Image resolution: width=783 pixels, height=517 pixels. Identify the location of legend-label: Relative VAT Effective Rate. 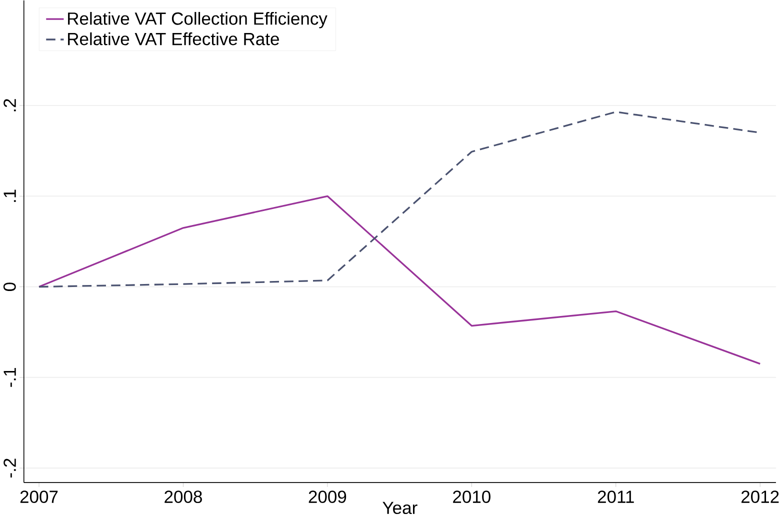
(173, 39).